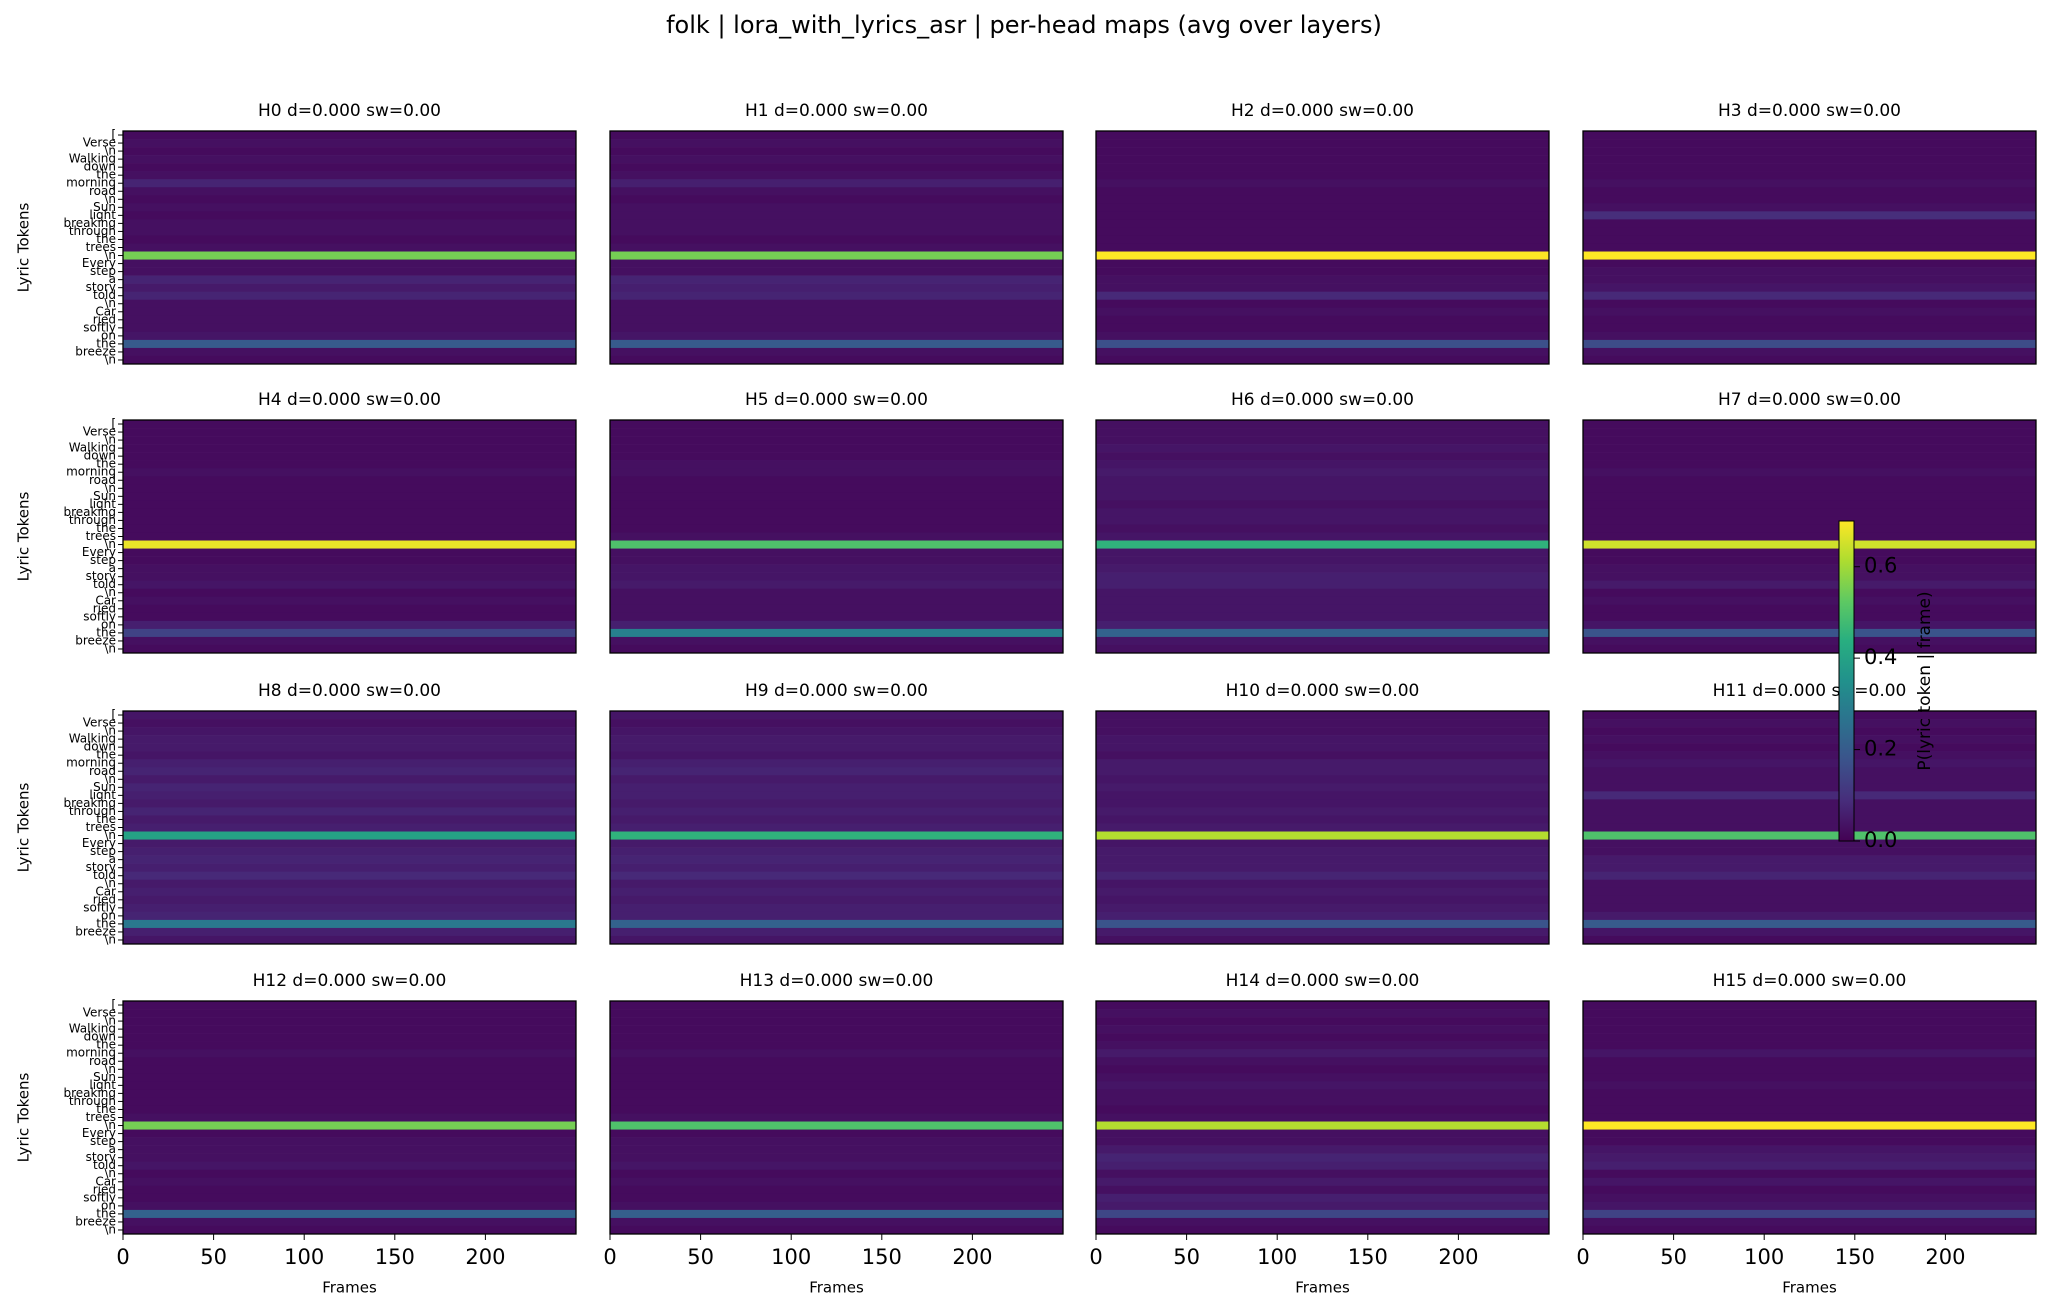 This screenshot has height=1312, width=2048. What do you see at coordinates (105, 311) in the screenshot?
I see `y-tick-label: Car` at bounding box center [105, 311].